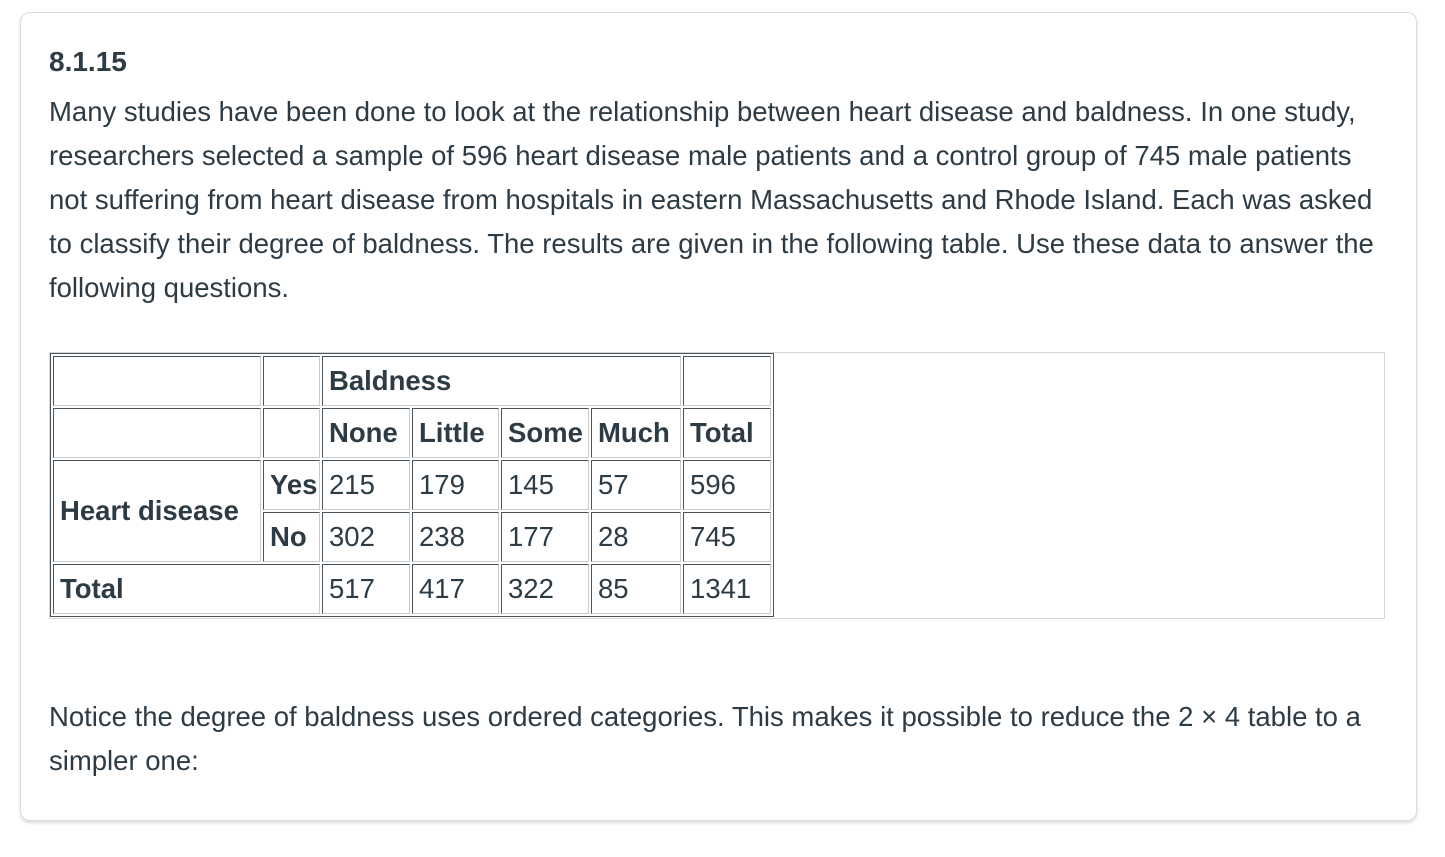 The image size is (1445, 857). I want to click on cell-total-little: 417, so click(455, 589).